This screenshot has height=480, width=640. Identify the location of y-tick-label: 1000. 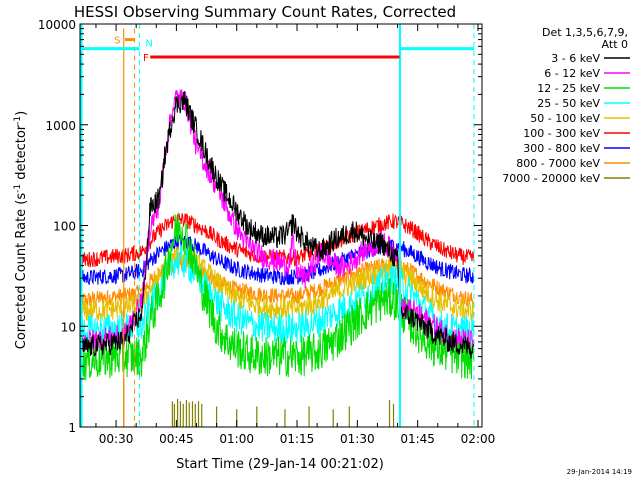
(60, 126).